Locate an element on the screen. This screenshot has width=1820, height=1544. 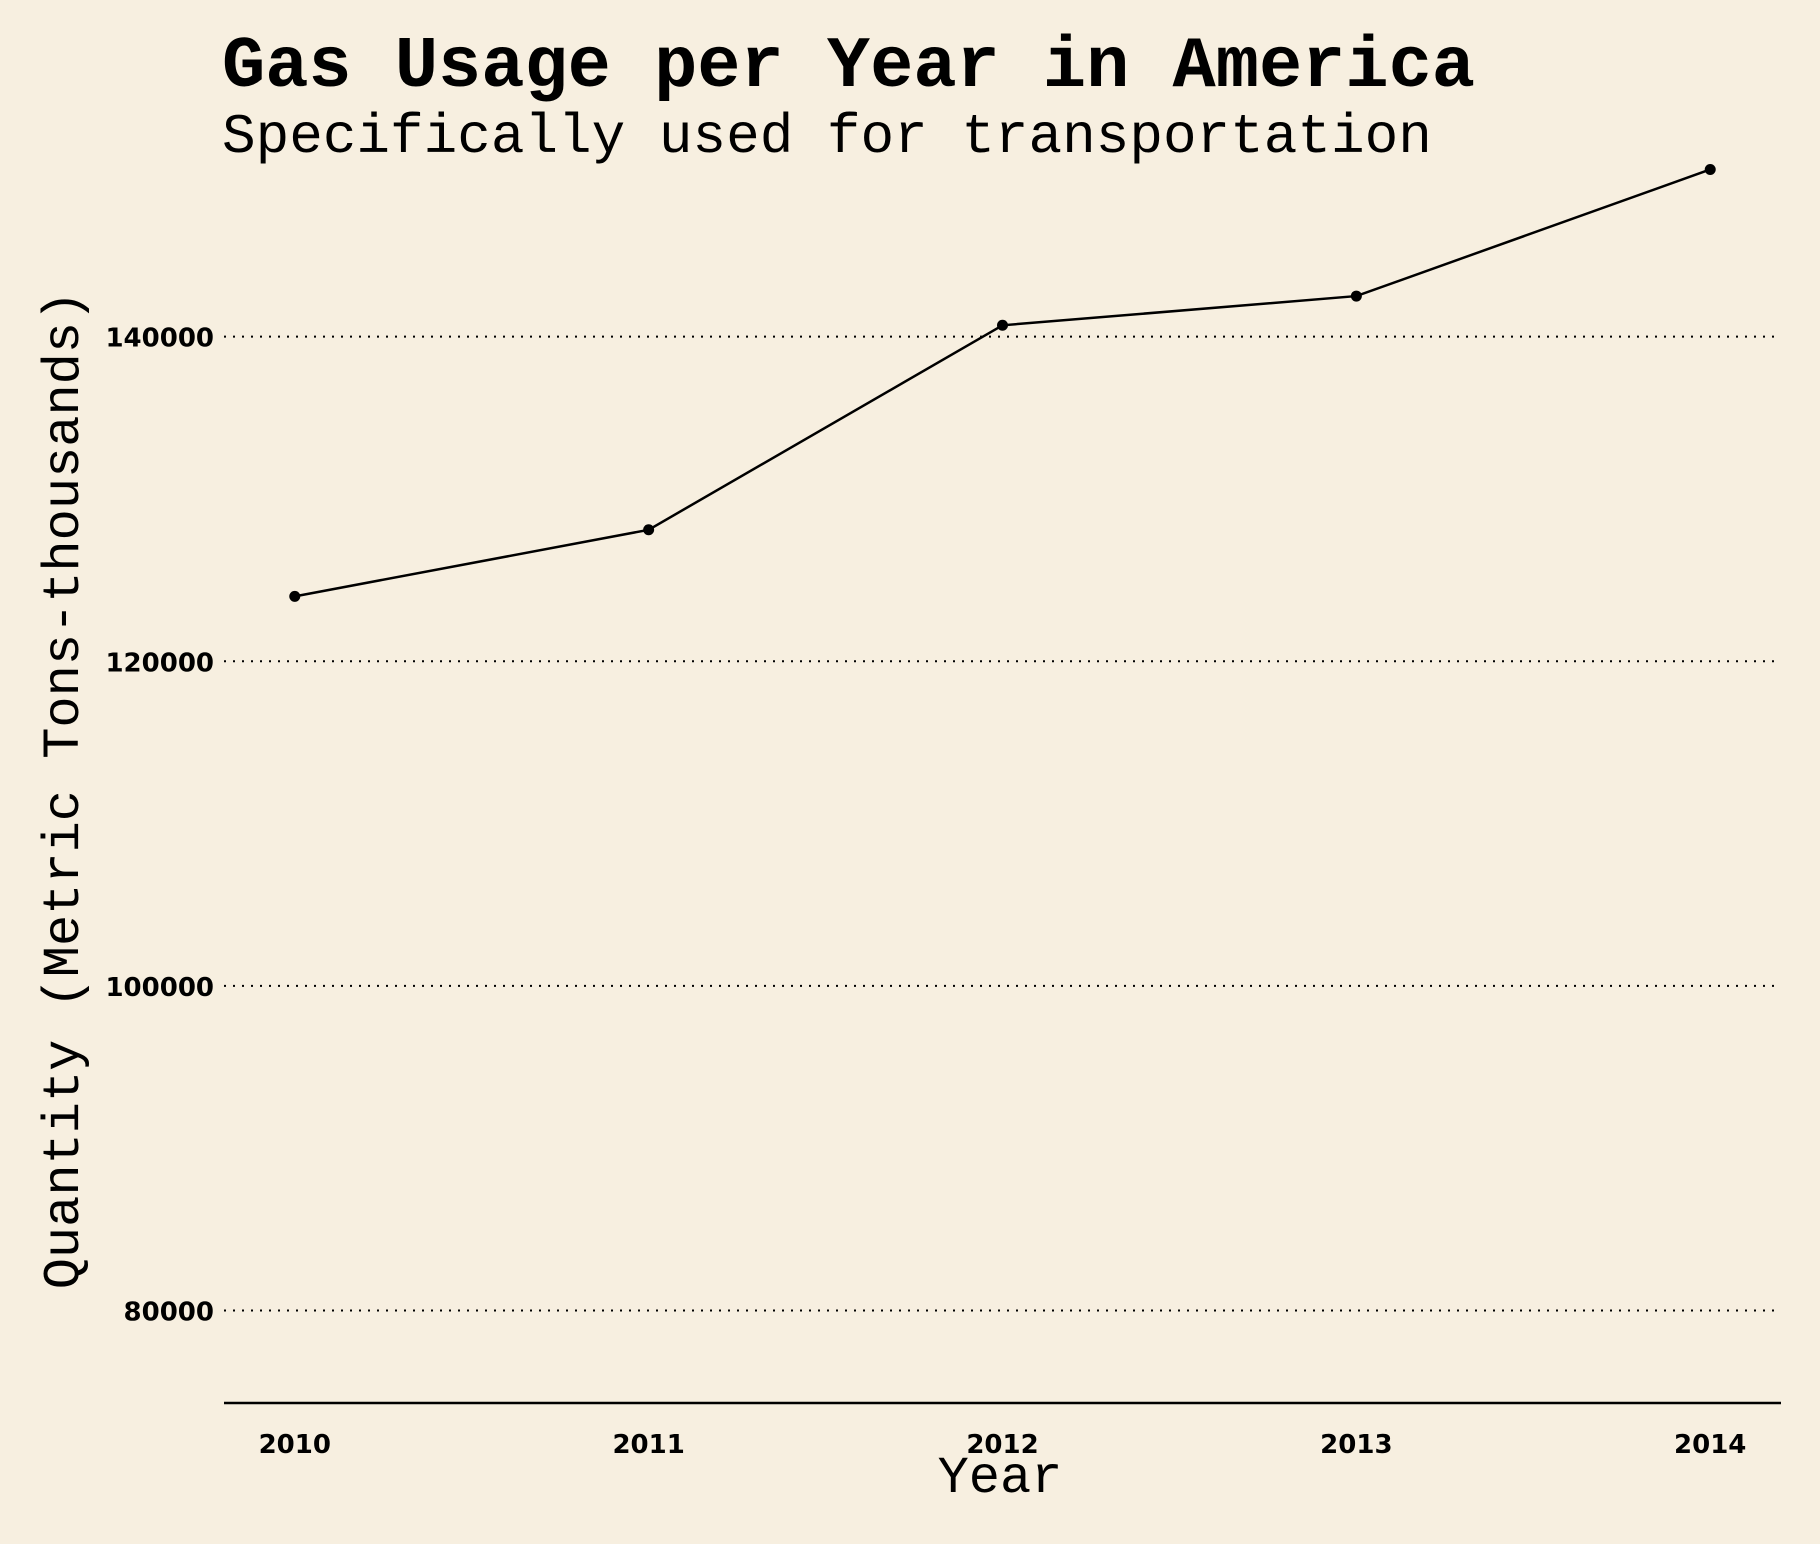
y-axis-label: Quantity (Metric Tons-thousands) is located at coordinates (64, 790).